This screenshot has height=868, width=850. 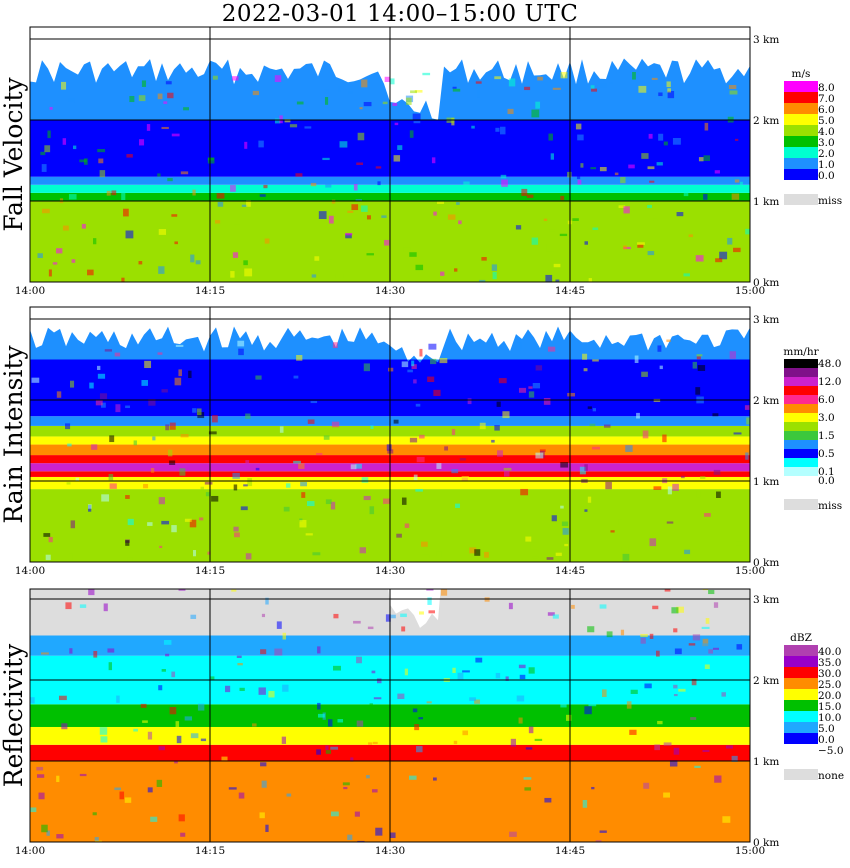 I want to click on legend-label: 2.0, so click(x=826, y=154).